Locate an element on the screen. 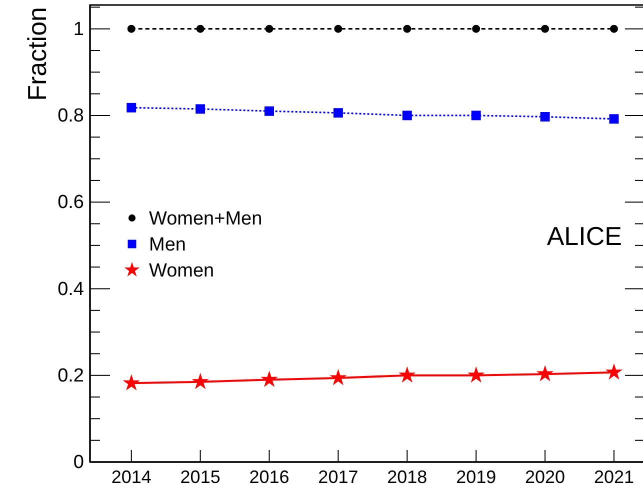 This screenshot has width=643, height=492. x-tick-label: 2021 is located at coordinates (614, 477).